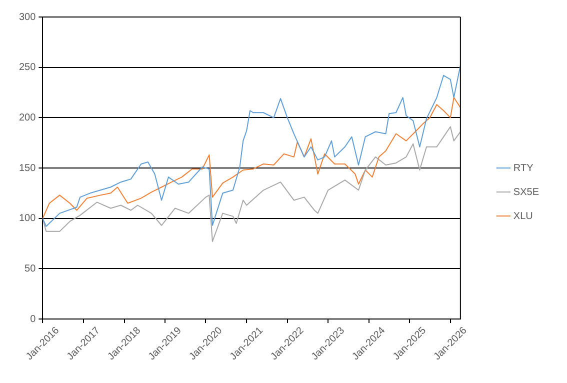  I want to click on y-tick-label: 300, so click(27, 17).